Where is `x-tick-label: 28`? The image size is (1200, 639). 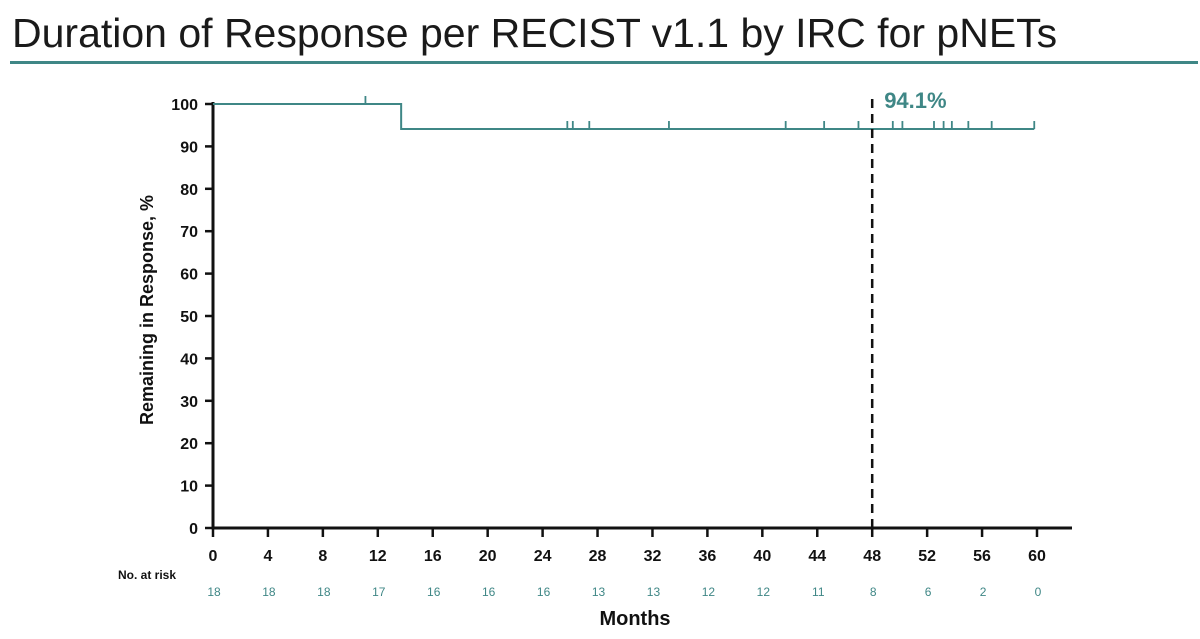 x-tick-label: 28 is located at coordinates (598, 556).